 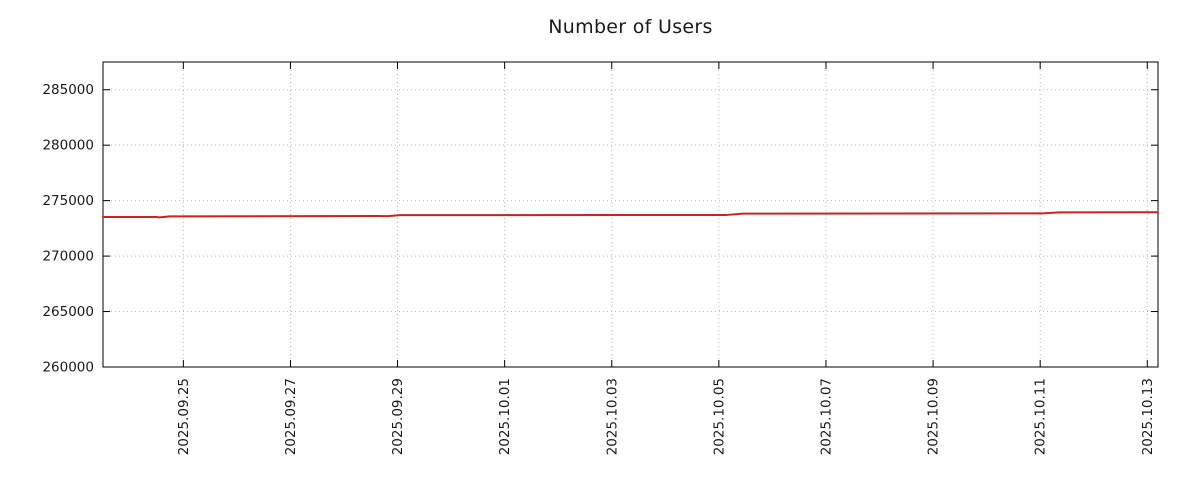 I want to click on x-tick-label: 2025.09.25, so click(x=184, y=416).